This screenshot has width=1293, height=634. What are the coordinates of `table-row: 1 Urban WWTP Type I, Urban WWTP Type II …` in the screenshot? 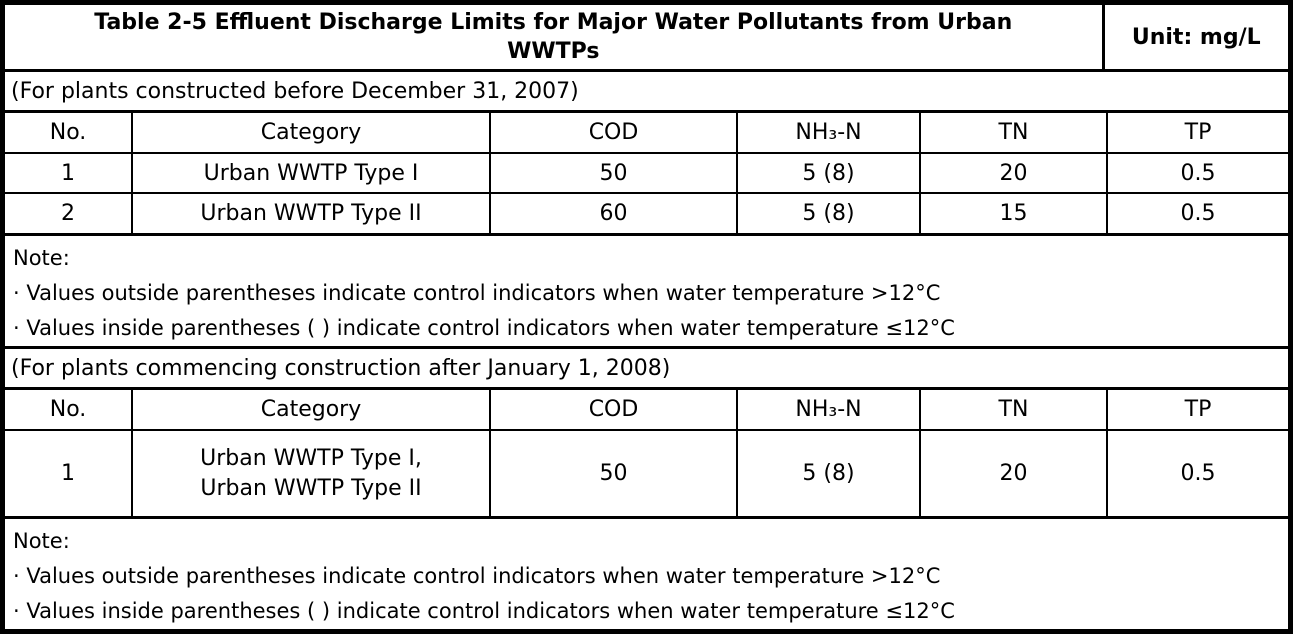 It's located at (646, 472).